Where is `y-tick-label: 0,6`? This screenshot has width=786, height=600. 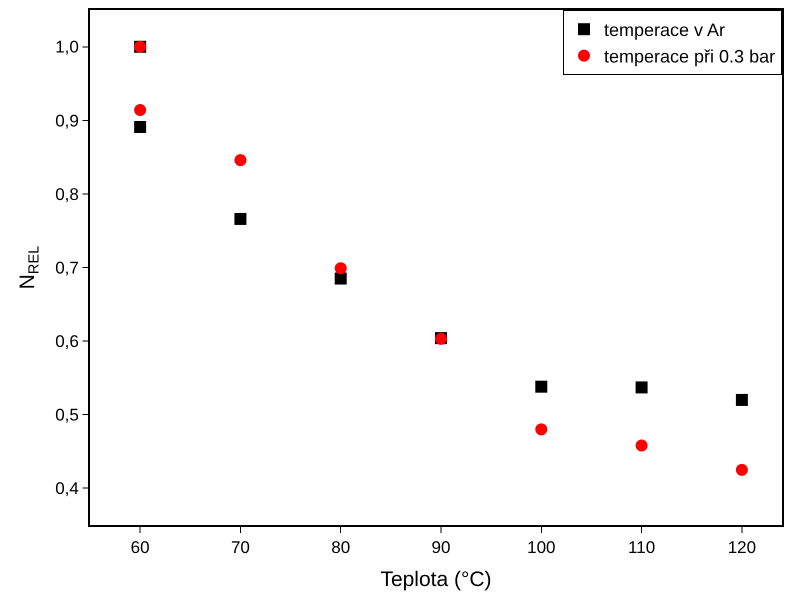 y-tick-label: 0,6 is located at coordinates (67, 342).